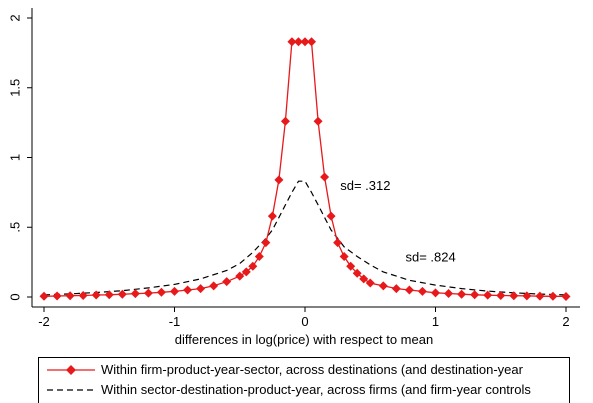 This screenshot has width=593, height=403. I want to click on x-tick-label: -2, so click(44, 321).